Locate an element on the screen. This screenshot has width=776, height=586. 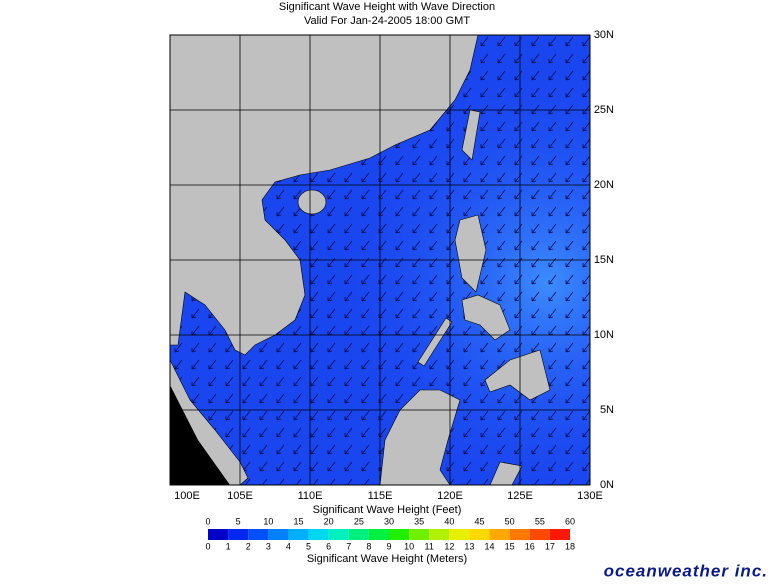
feet-tick: 40 is located at coordinates (449, 521).